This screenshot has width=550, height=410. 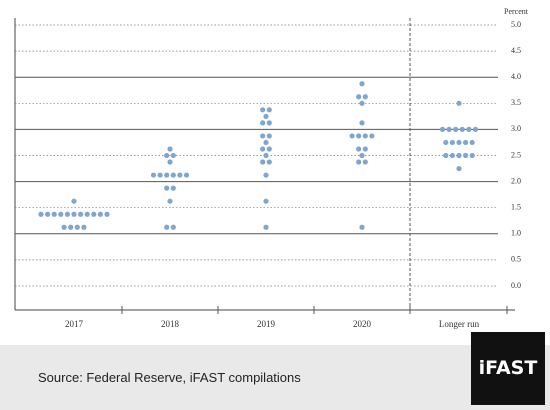 I want to click on y-tick-label: 3.0, so click(x=516, y=128).